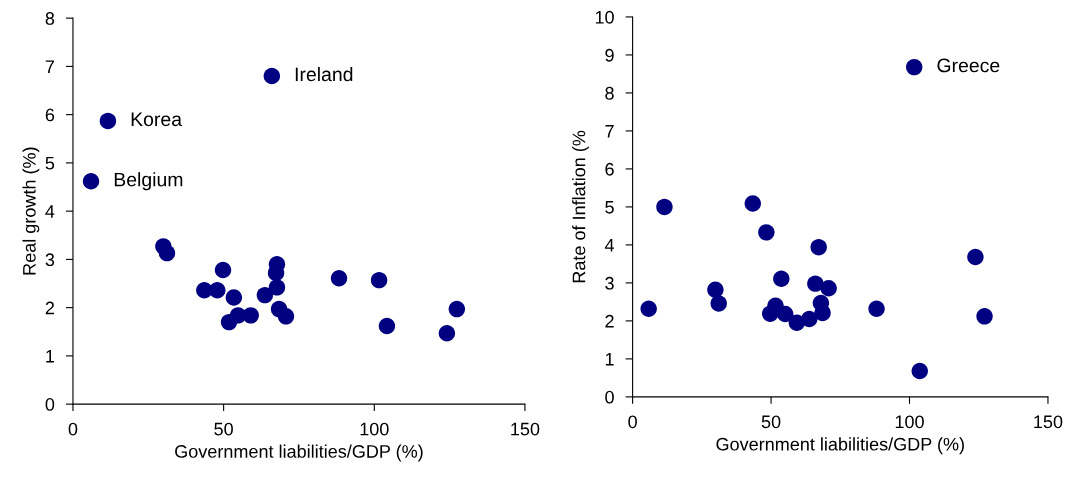 The width and height of the screenshot is (1065, 484). What do you see at coordinates (580, 206) in the screenshot?
I see `y-axis-title: Rate of Inflation (%` at bounding box center [580, 206].